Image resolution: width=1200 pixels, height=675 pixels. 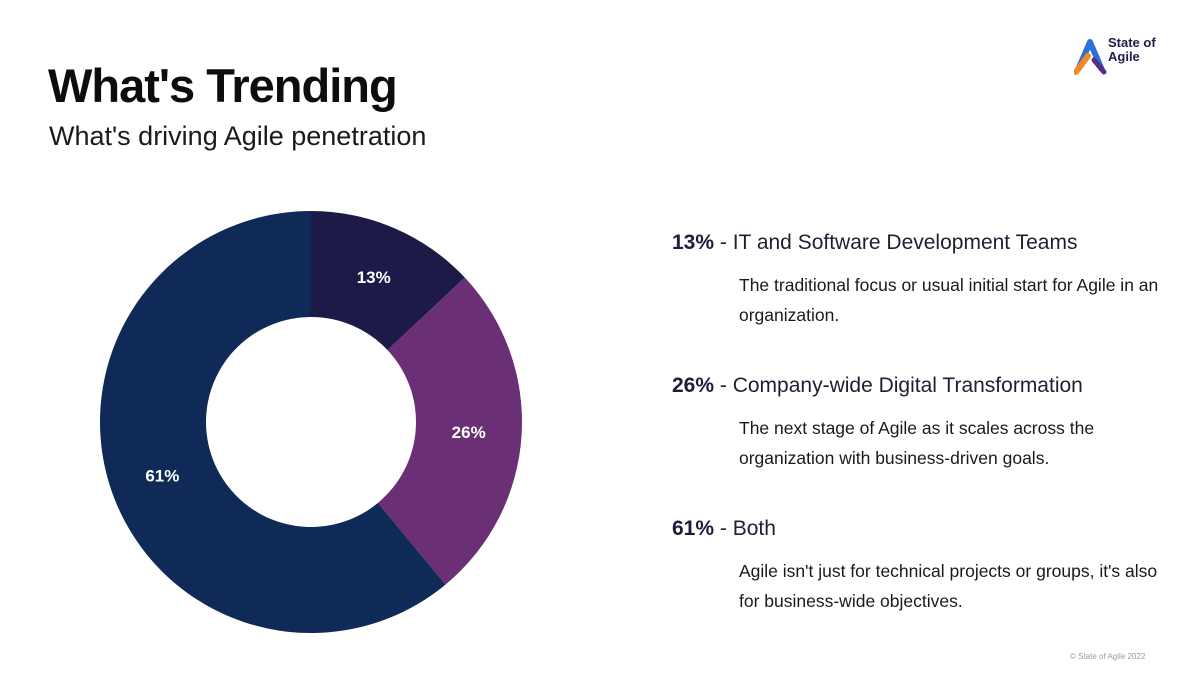 I want to click on legend-percent: 13%, so click(x=693, y=242).